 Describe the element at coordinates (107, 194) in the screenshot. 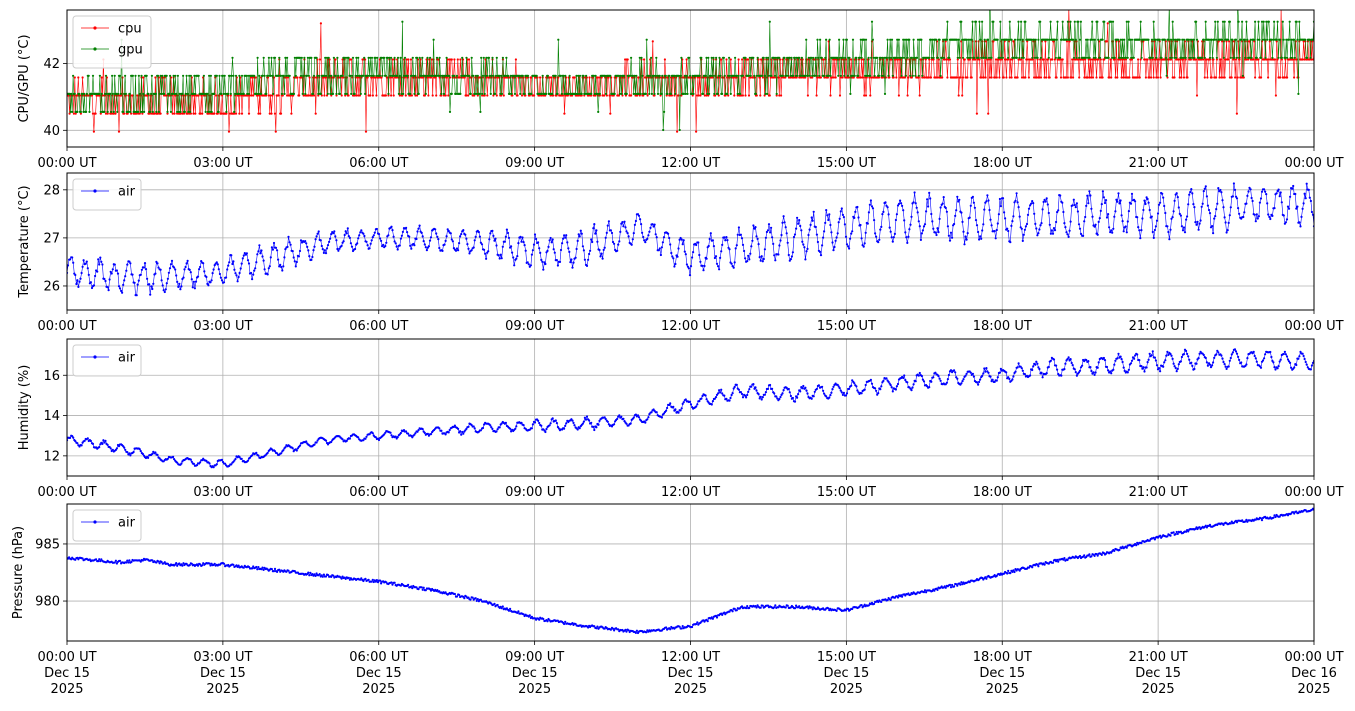

I see `legend: air` at that location.